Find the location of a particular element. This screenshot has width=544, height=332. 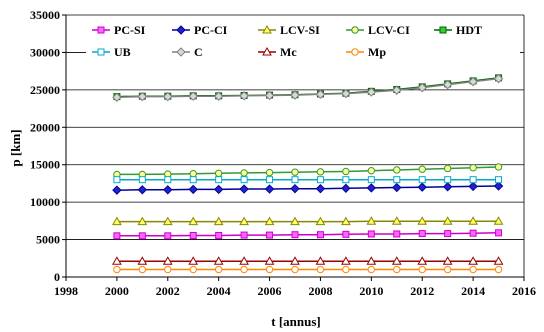

legend-item-hdt: HDT is located at coordinates (458, 30).